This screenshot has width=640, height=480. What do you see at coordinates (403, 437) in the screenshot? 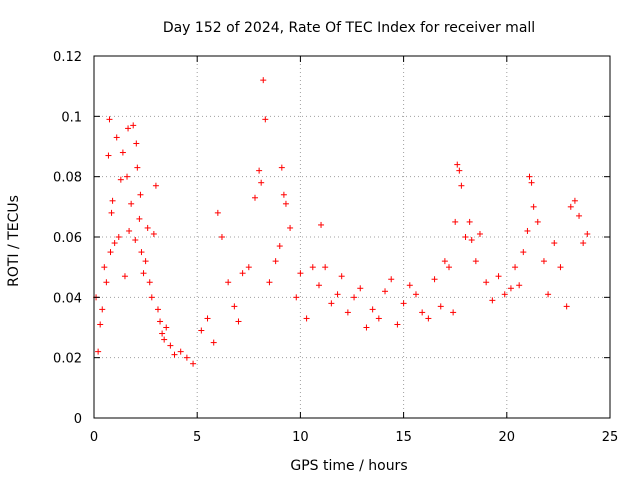
I see `x-tick-label: 15` at bounding box center [403, 437].